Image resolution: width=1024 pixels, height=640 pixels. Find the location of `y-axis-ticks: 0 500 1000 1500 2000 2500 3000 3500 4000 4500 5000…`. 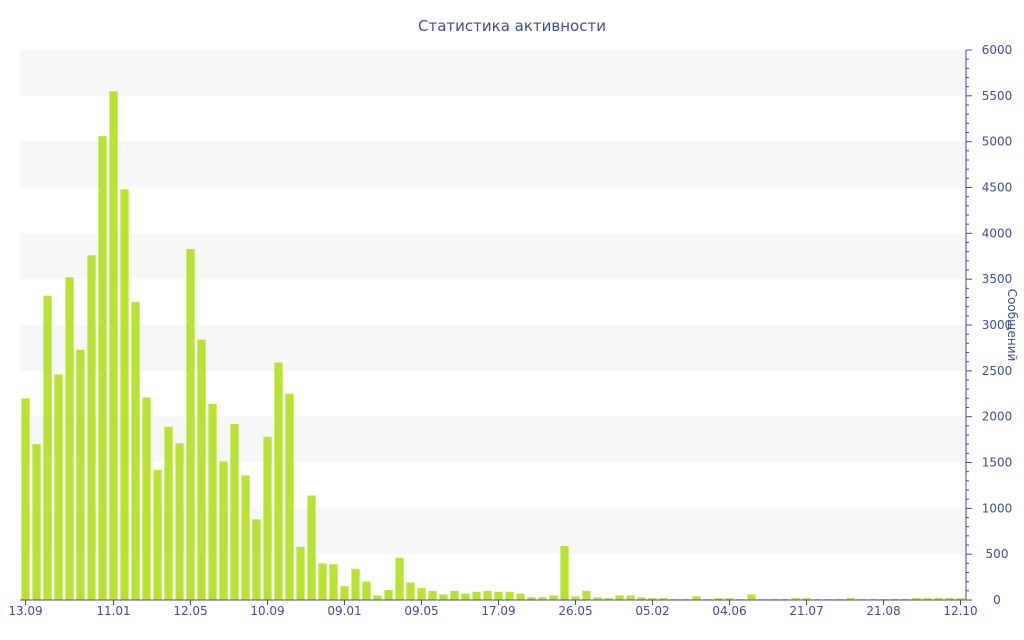

y-axis-ticks: 0 500 1000 1500 2000 2500 3000 3500 4000 4500 5000… is located at coordinates (989, 325).